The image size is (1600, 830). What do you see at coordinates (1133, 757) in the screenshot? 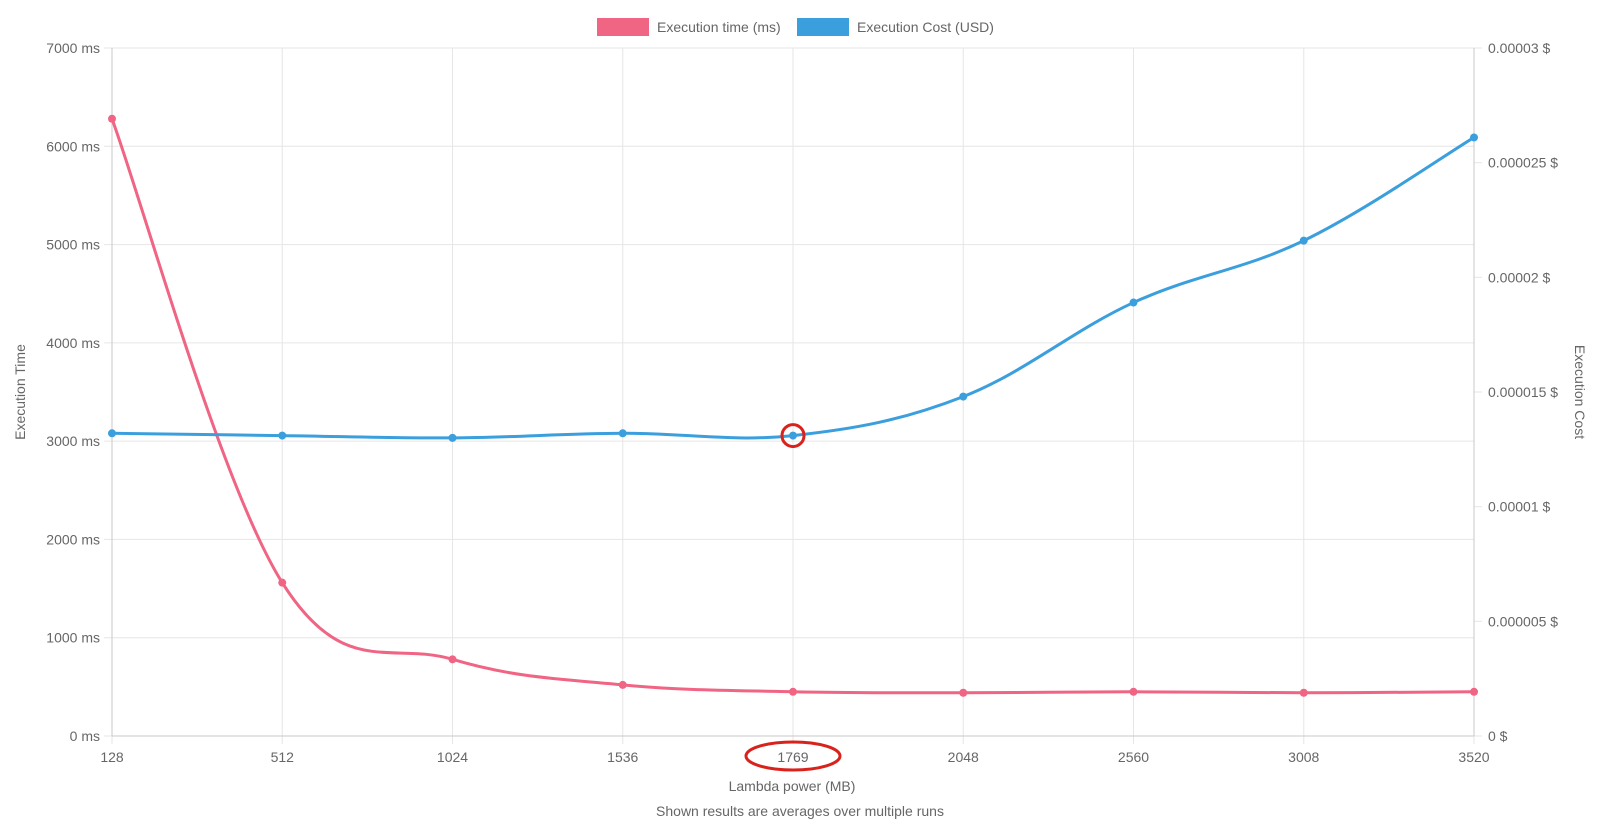
I see `x-tick-label: 2560` at bounding box center [1133, 757].